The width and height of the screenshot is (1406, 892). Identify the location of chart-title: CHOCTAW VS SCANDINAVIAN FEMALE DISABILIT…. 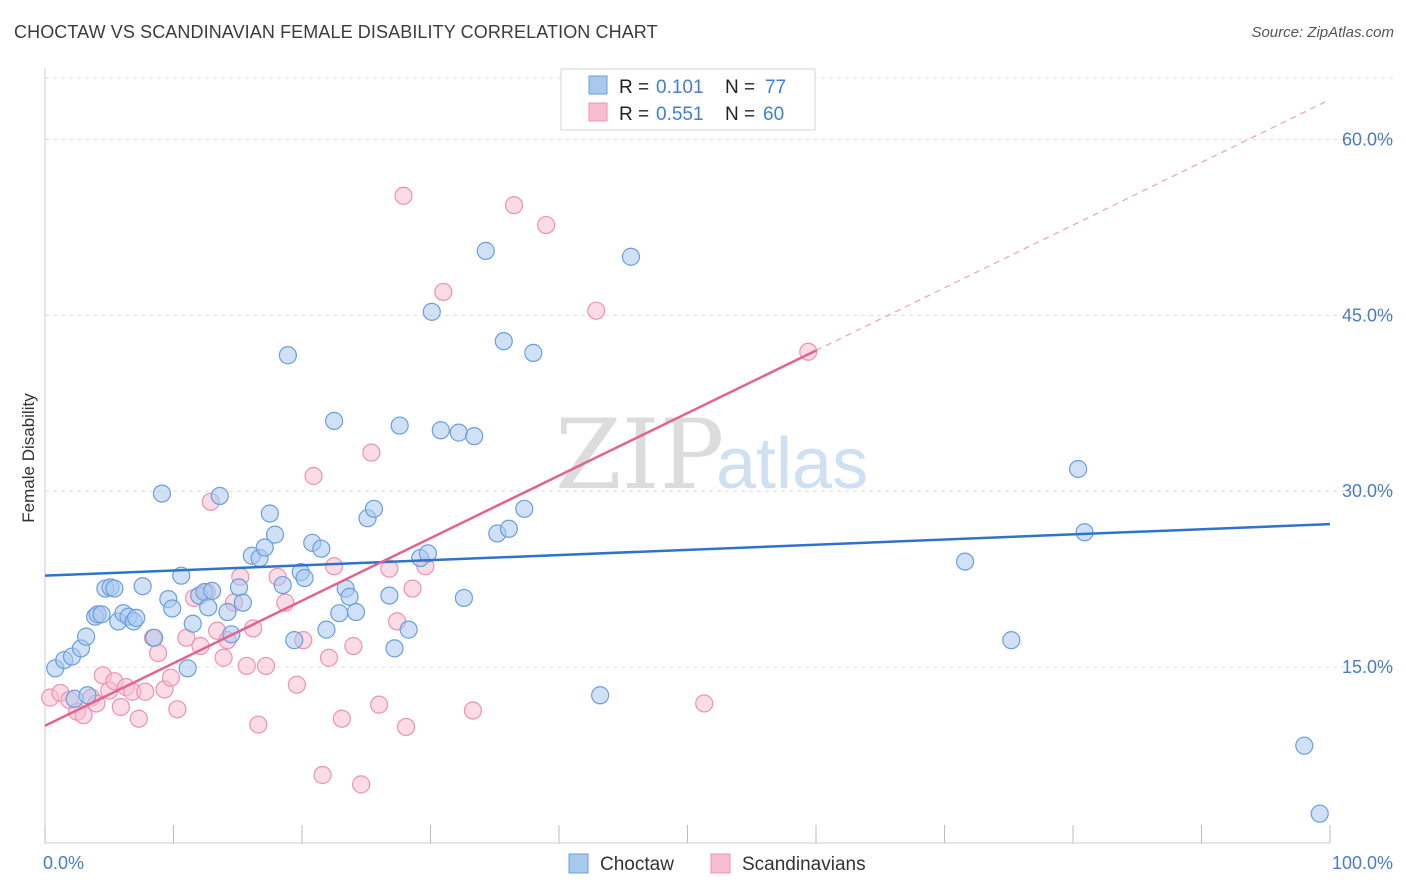
(336, 32).